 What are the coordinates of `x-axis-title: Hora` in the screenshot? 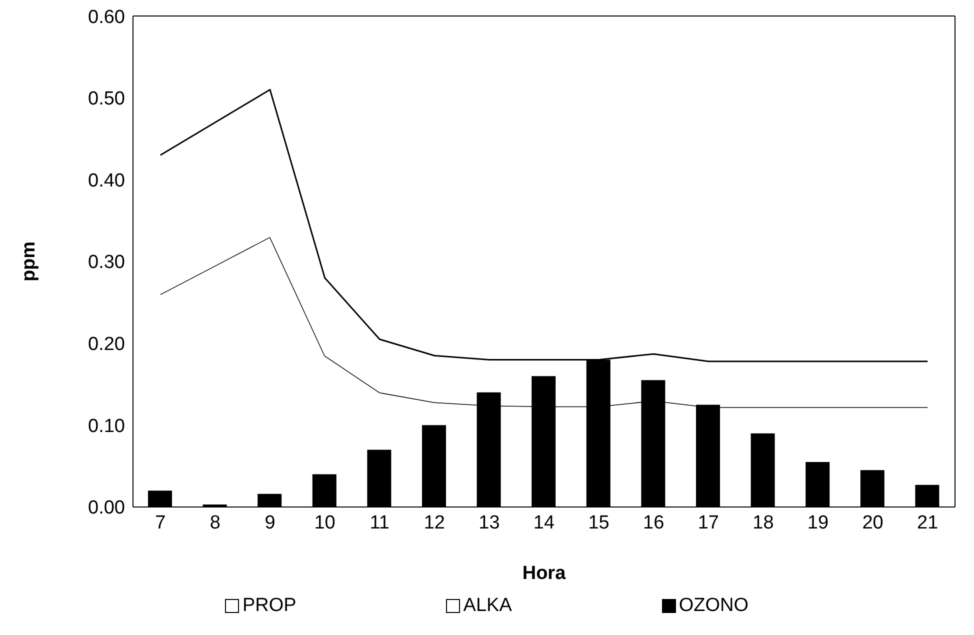 It's located at (544, 573).